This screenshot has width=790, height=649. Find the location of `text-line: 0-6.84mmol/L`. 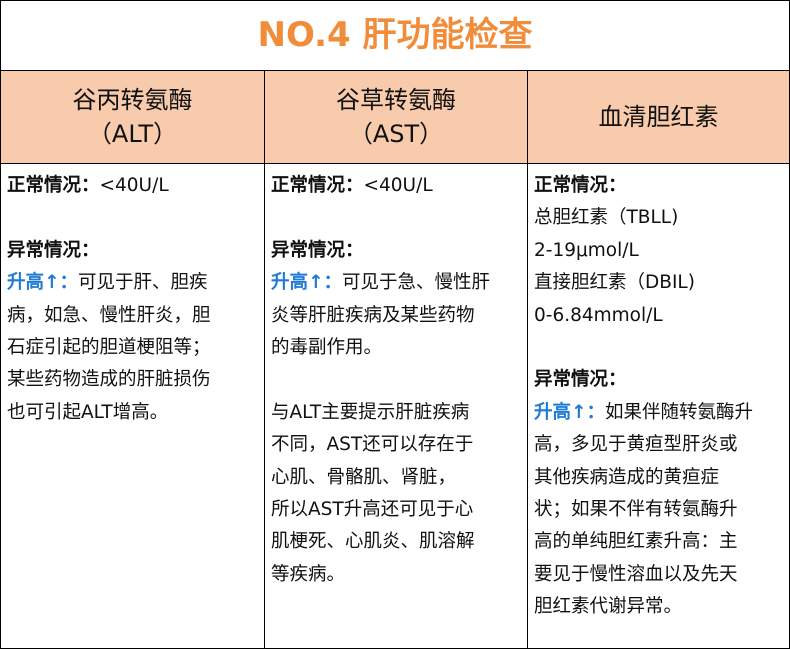

text-line: 0-6.84mmol/L is located at coordinates (658, 316).